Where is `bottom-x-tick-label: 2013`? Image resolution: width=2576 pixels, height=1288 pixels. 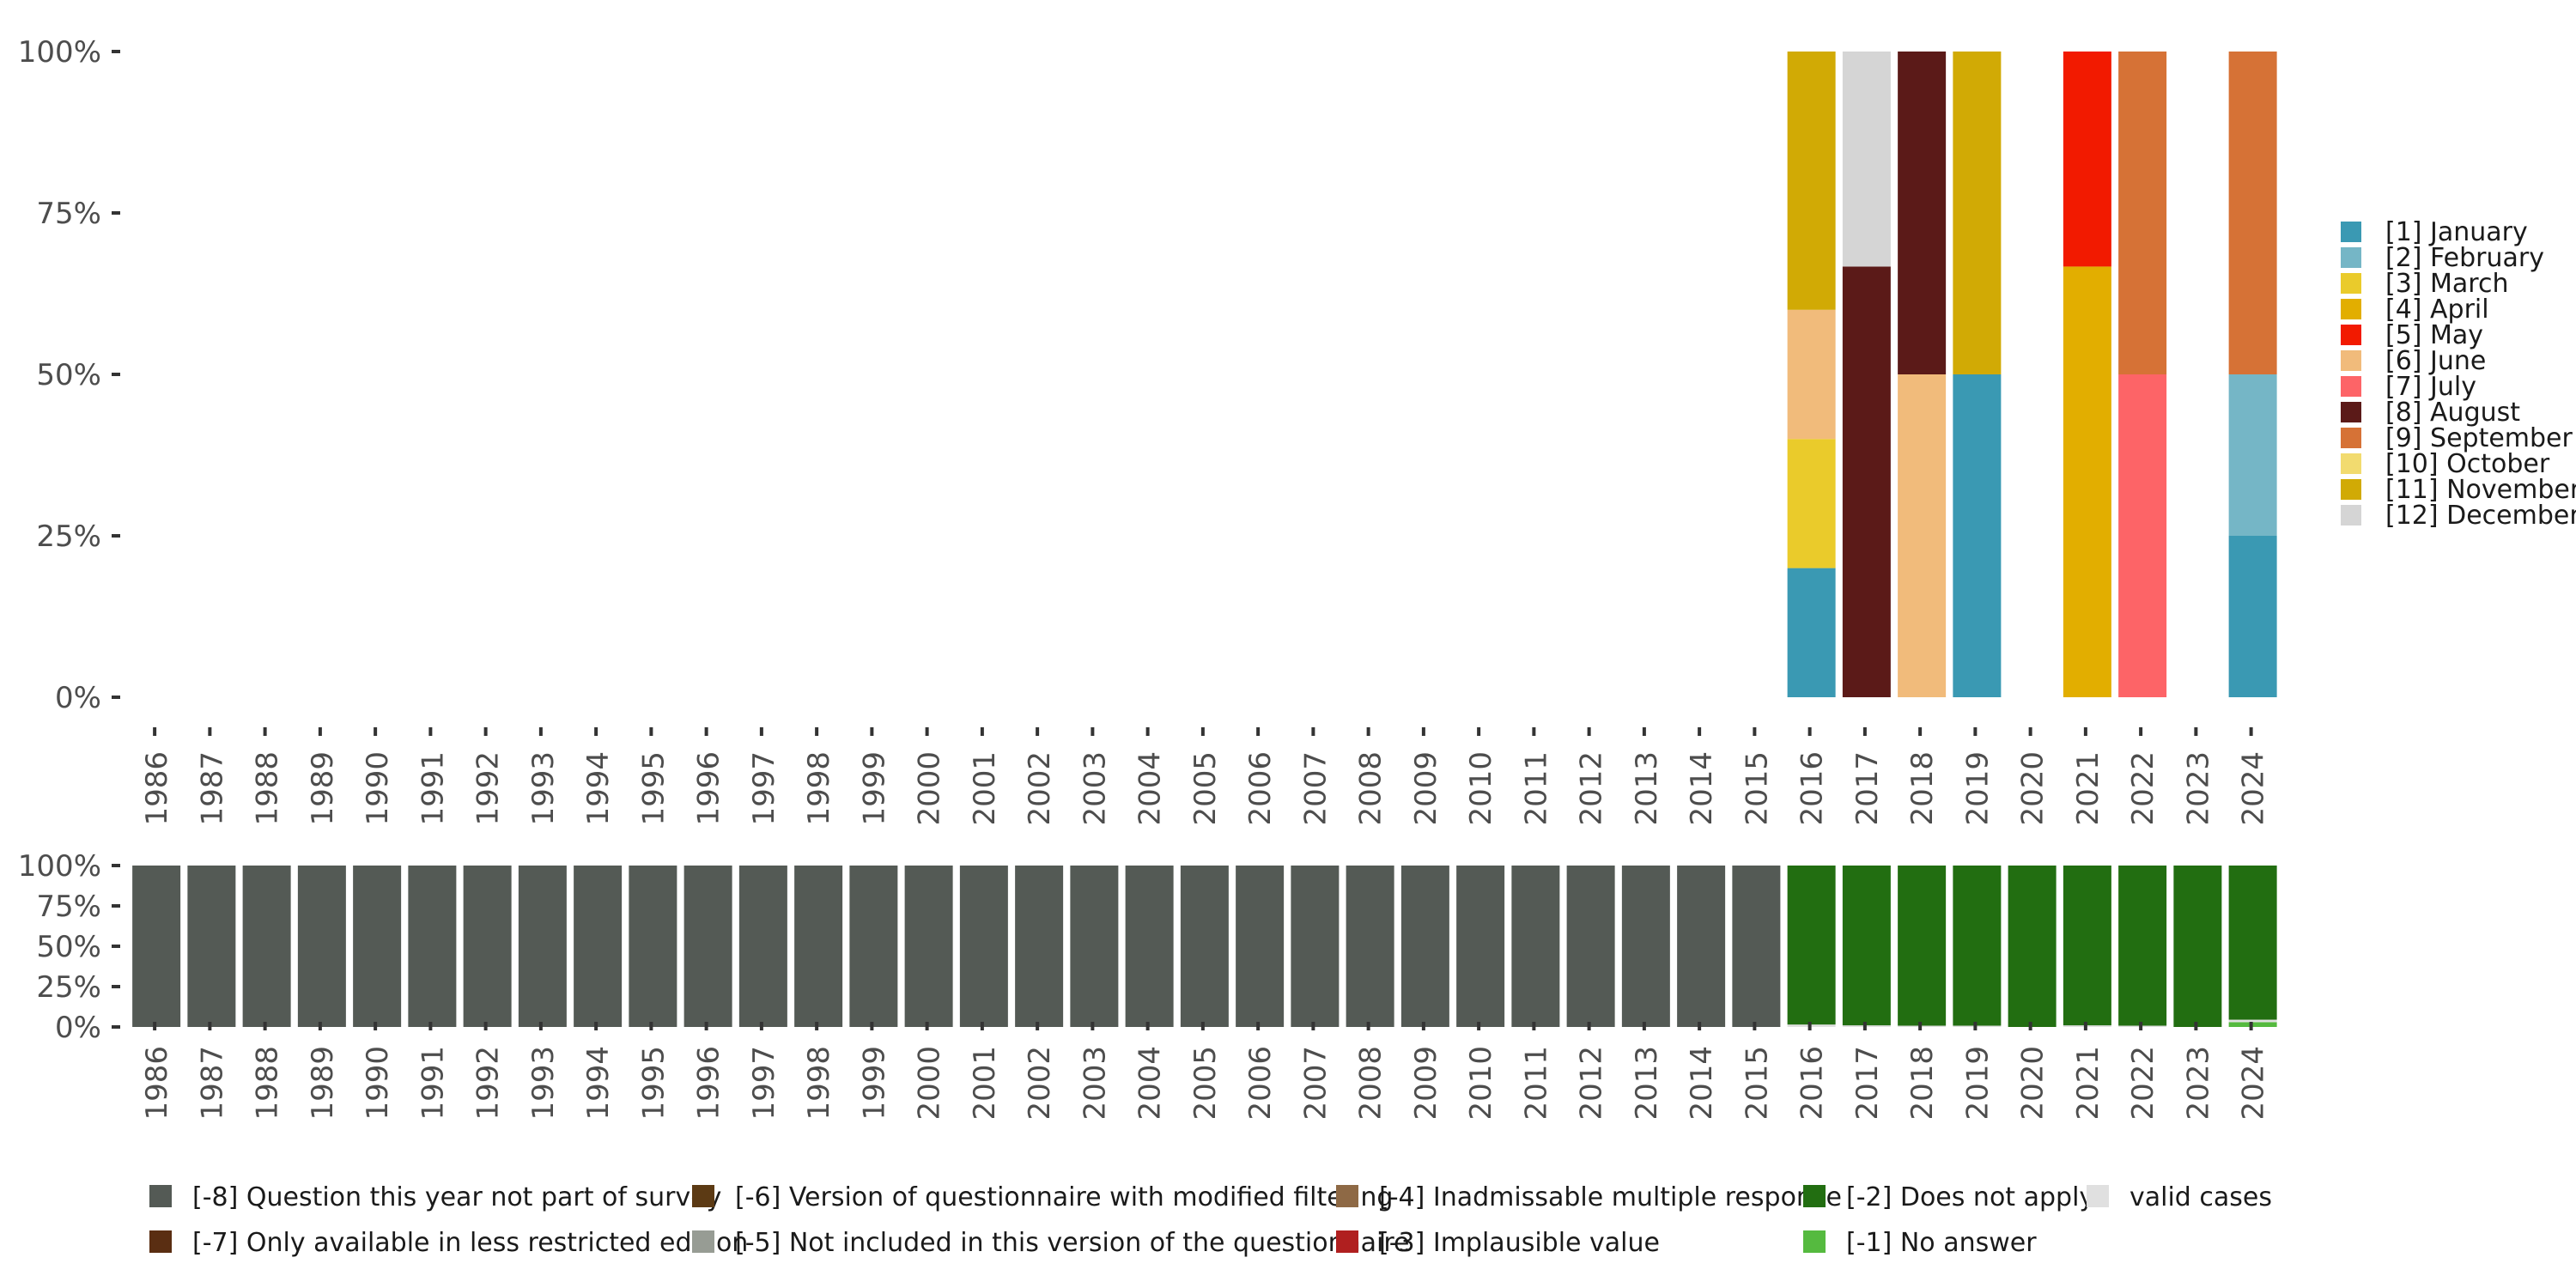 bottom-x-tick-label: 2013 is located at coordinates (1647, 1083).